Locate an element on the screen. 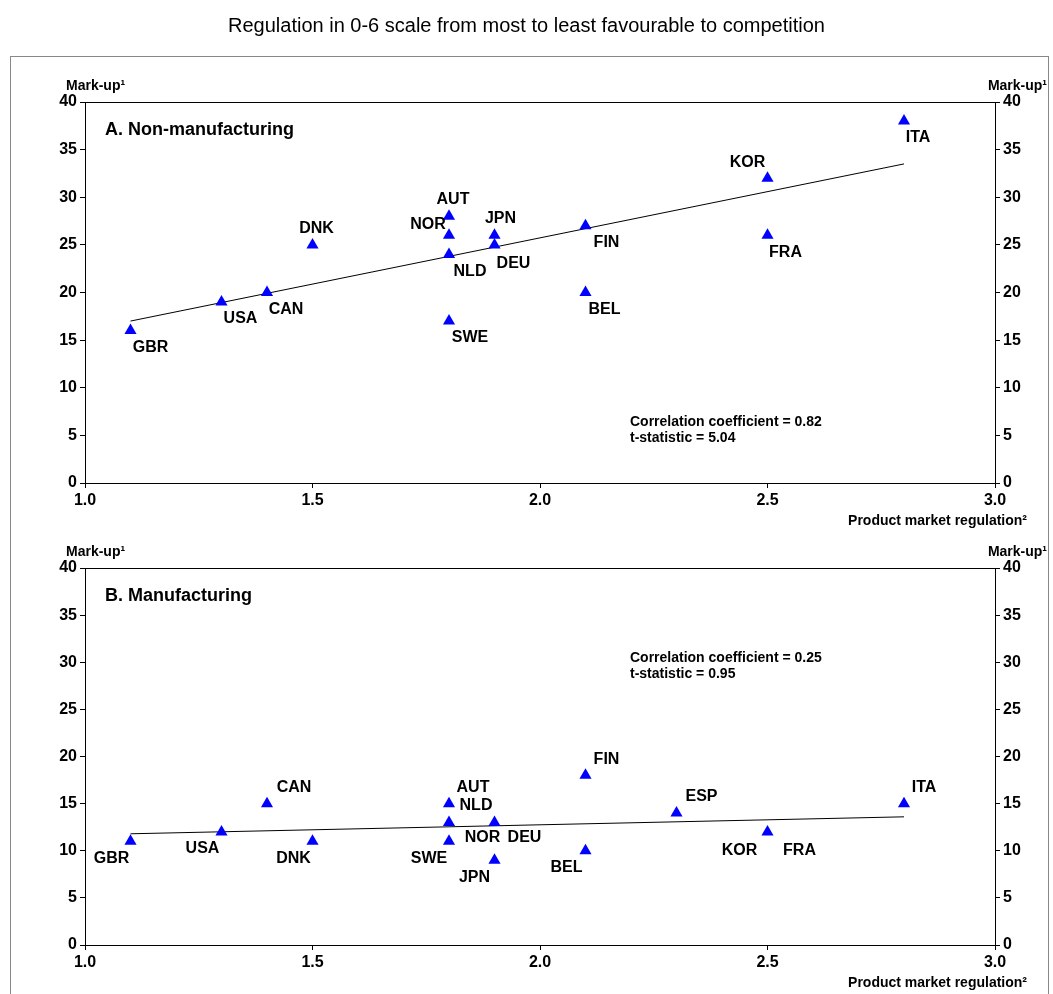 This screenshot has height=994, width=1053. annotation: Correlation coefficient = 0.82 is located at coordinates (726, 420).